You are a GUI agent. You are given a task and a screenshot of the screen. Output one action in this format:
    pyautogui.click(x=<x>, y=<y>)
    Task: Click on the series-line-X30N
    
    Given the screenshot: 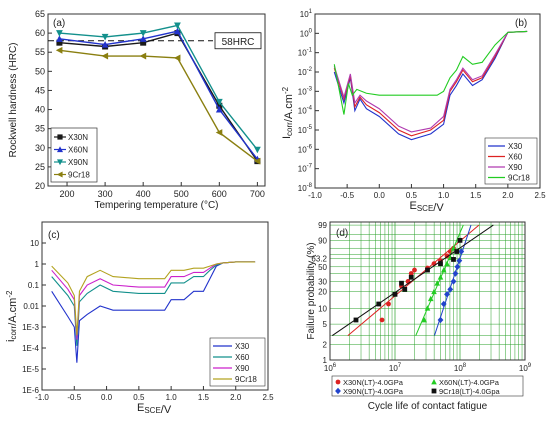 What is the action you would take?
    pyautogui.click(x=158, y=97)
    